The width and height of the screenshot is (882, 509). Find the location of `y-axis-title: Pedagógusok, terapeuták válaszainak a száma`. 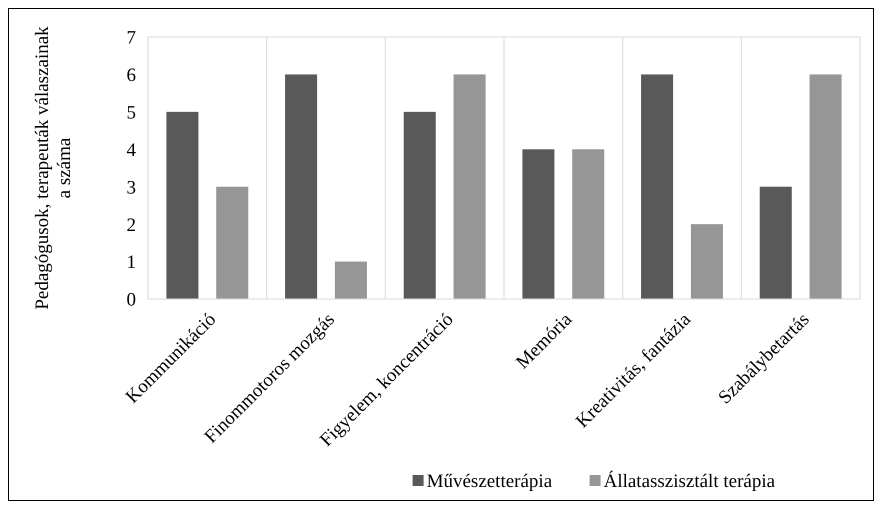

y-axis-title: Pedagógusok, terapeuták válaszainak a száma is located at coordinates (53, 168).